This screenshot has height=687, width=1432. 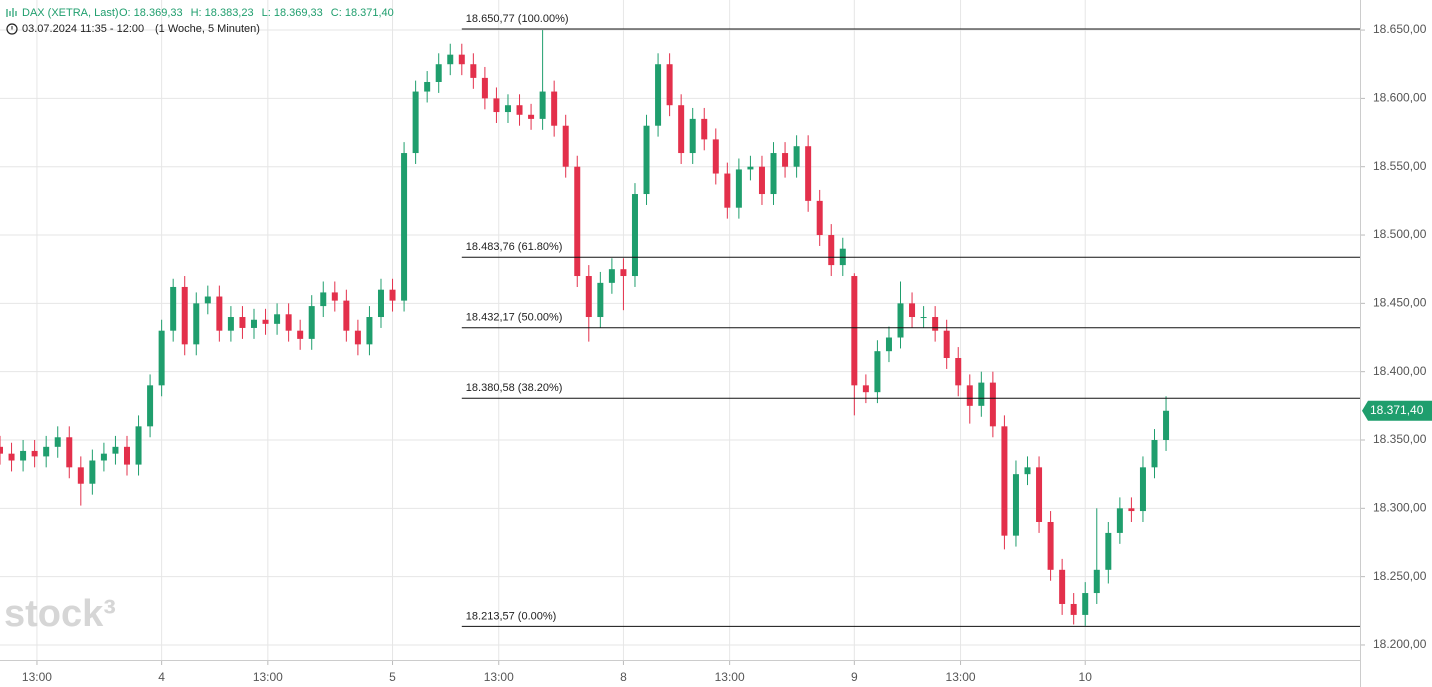 I want to click on fib-label: 18.432,17 (50.00%), so click(x=514, y=318).